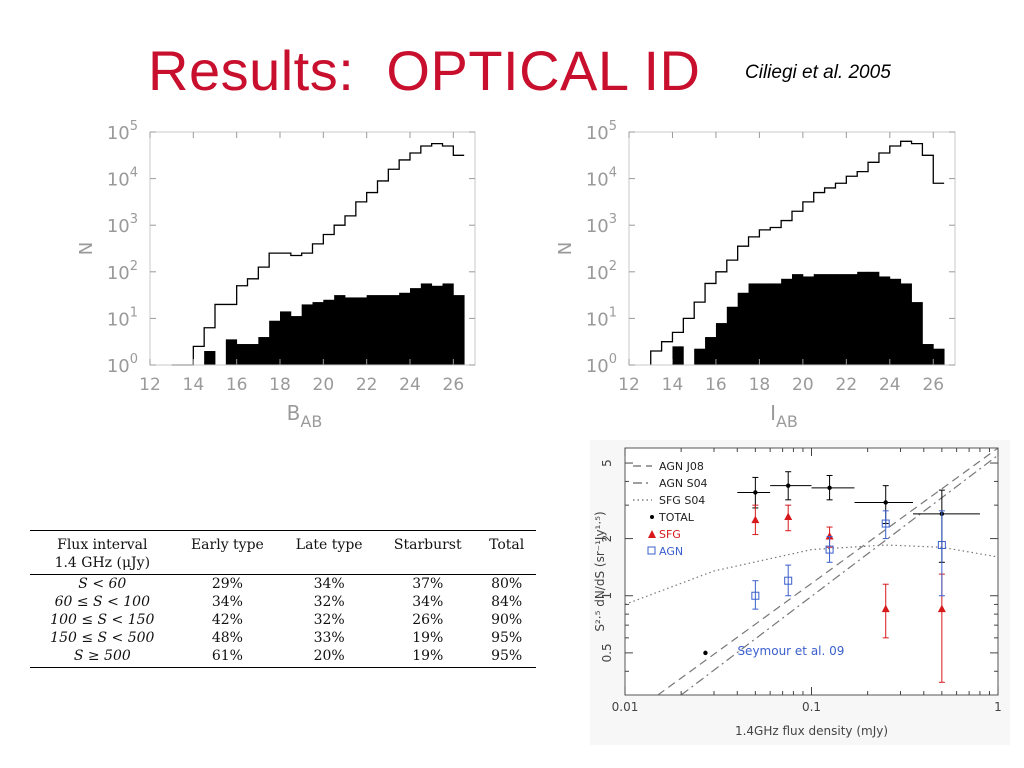 This screenshot has width=1024, height=768. Describe the element at coordinates (428, 657) in the screenshot. I see `table-cell: 19%` at that location.